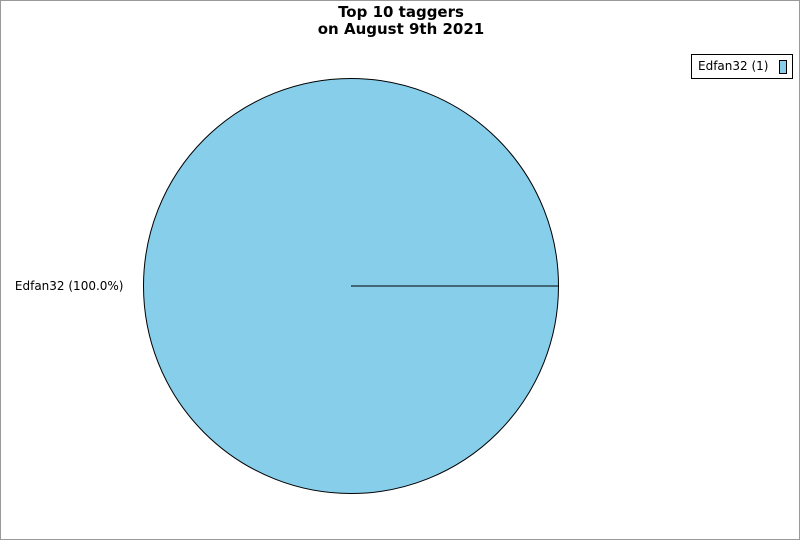 The height and width of the screenshot is (540, 800). I want to click on legend-swatch, so click(783, 67).